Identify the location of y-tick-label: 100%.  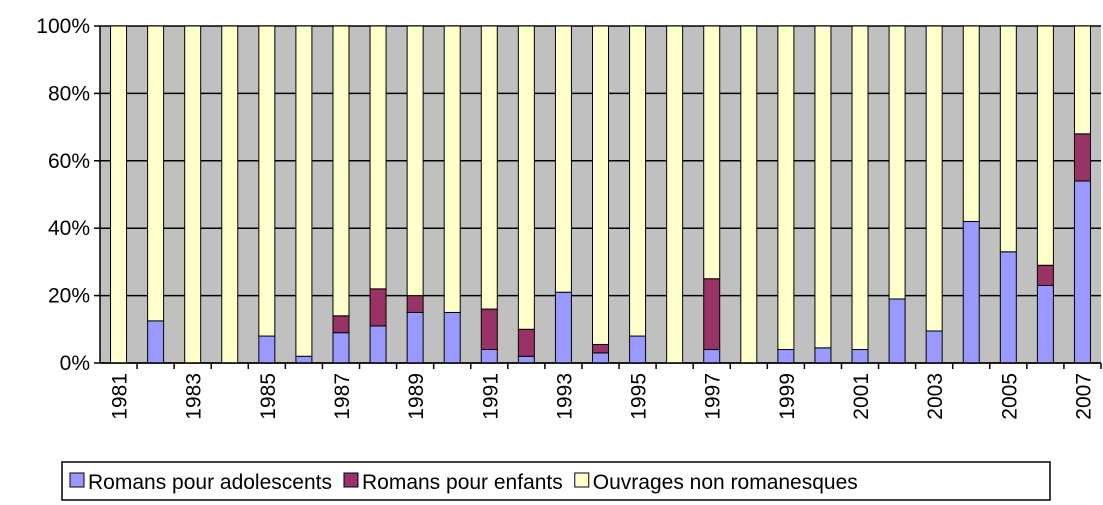
(63, 26).